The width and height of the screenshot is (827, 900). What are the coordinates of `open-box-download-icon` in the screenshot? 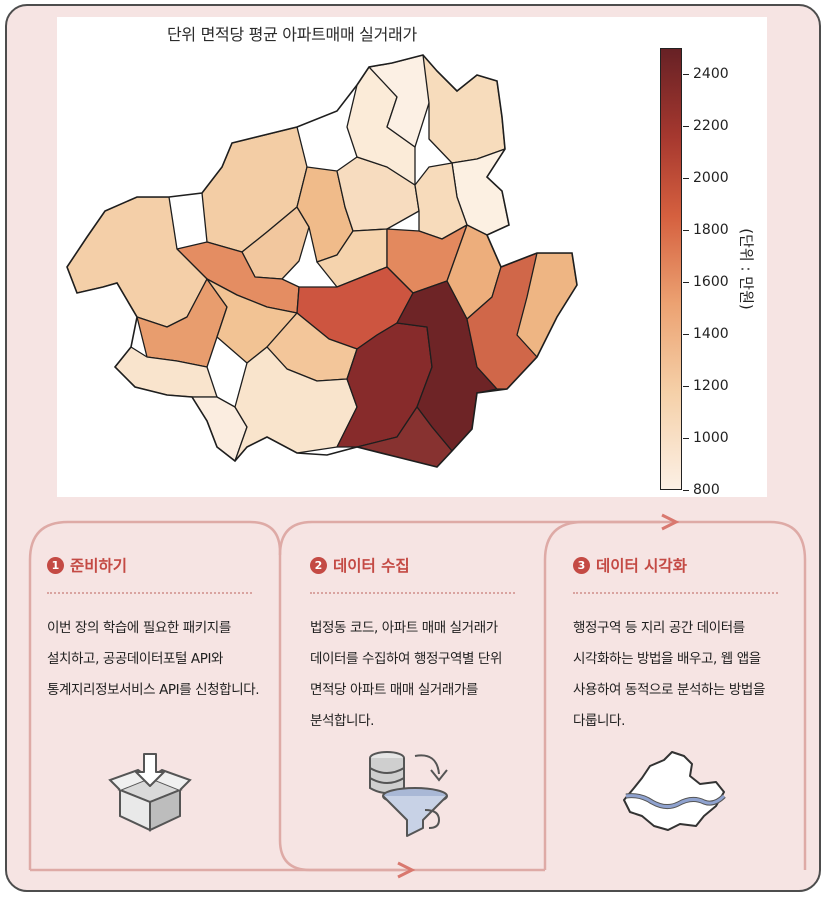 It's located at (150, 792).